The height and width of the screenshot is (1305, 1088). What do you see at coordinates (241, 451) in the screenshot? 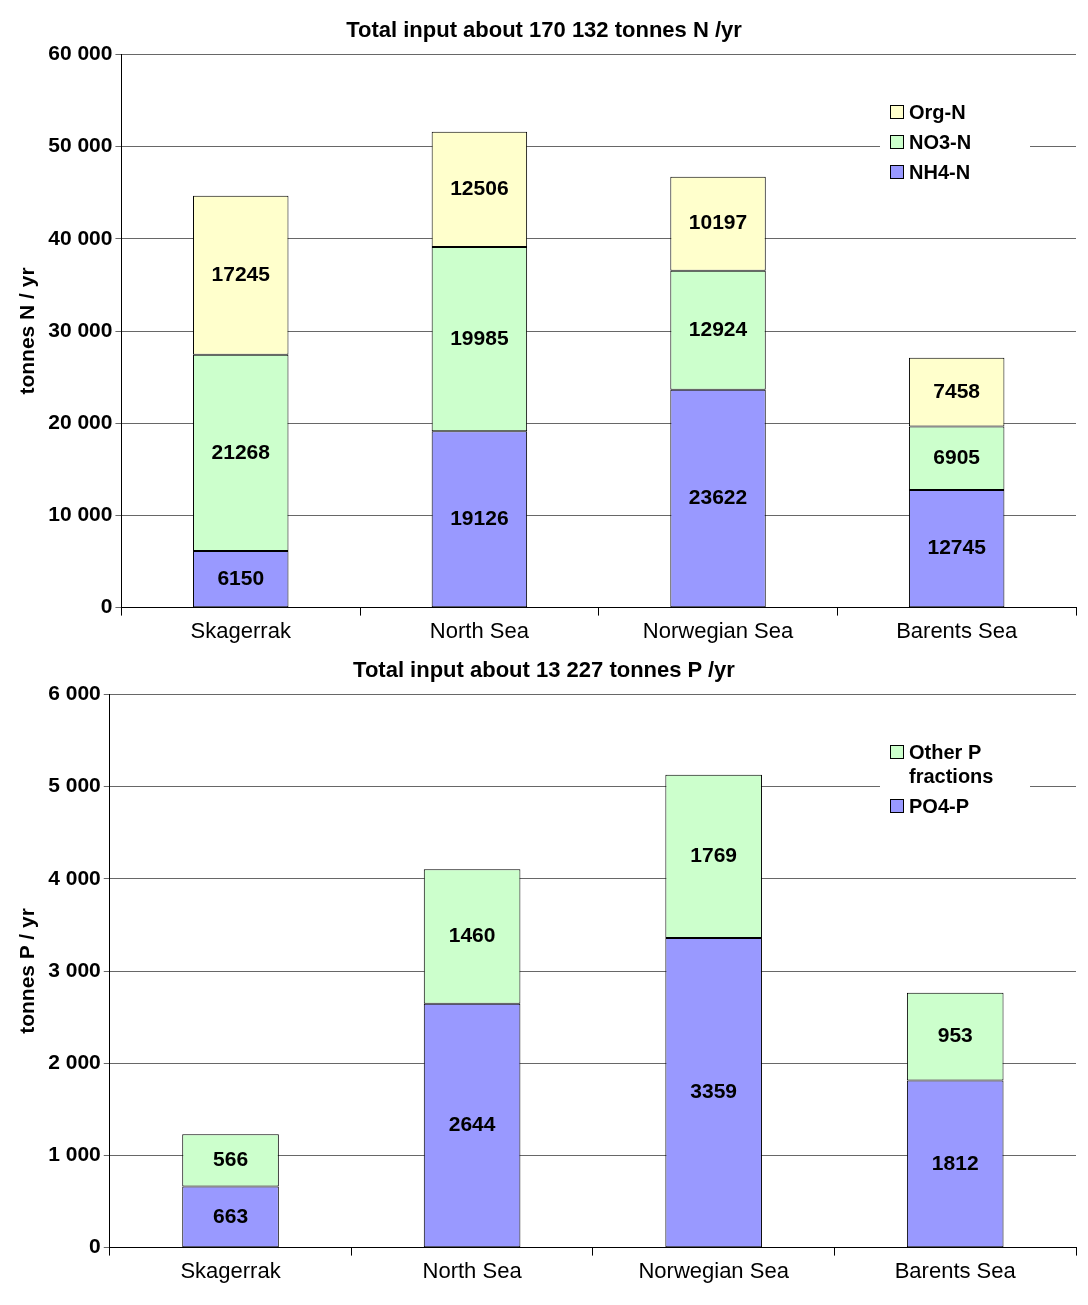
I see `data-label: 21268` at bounding box center [241, 451].